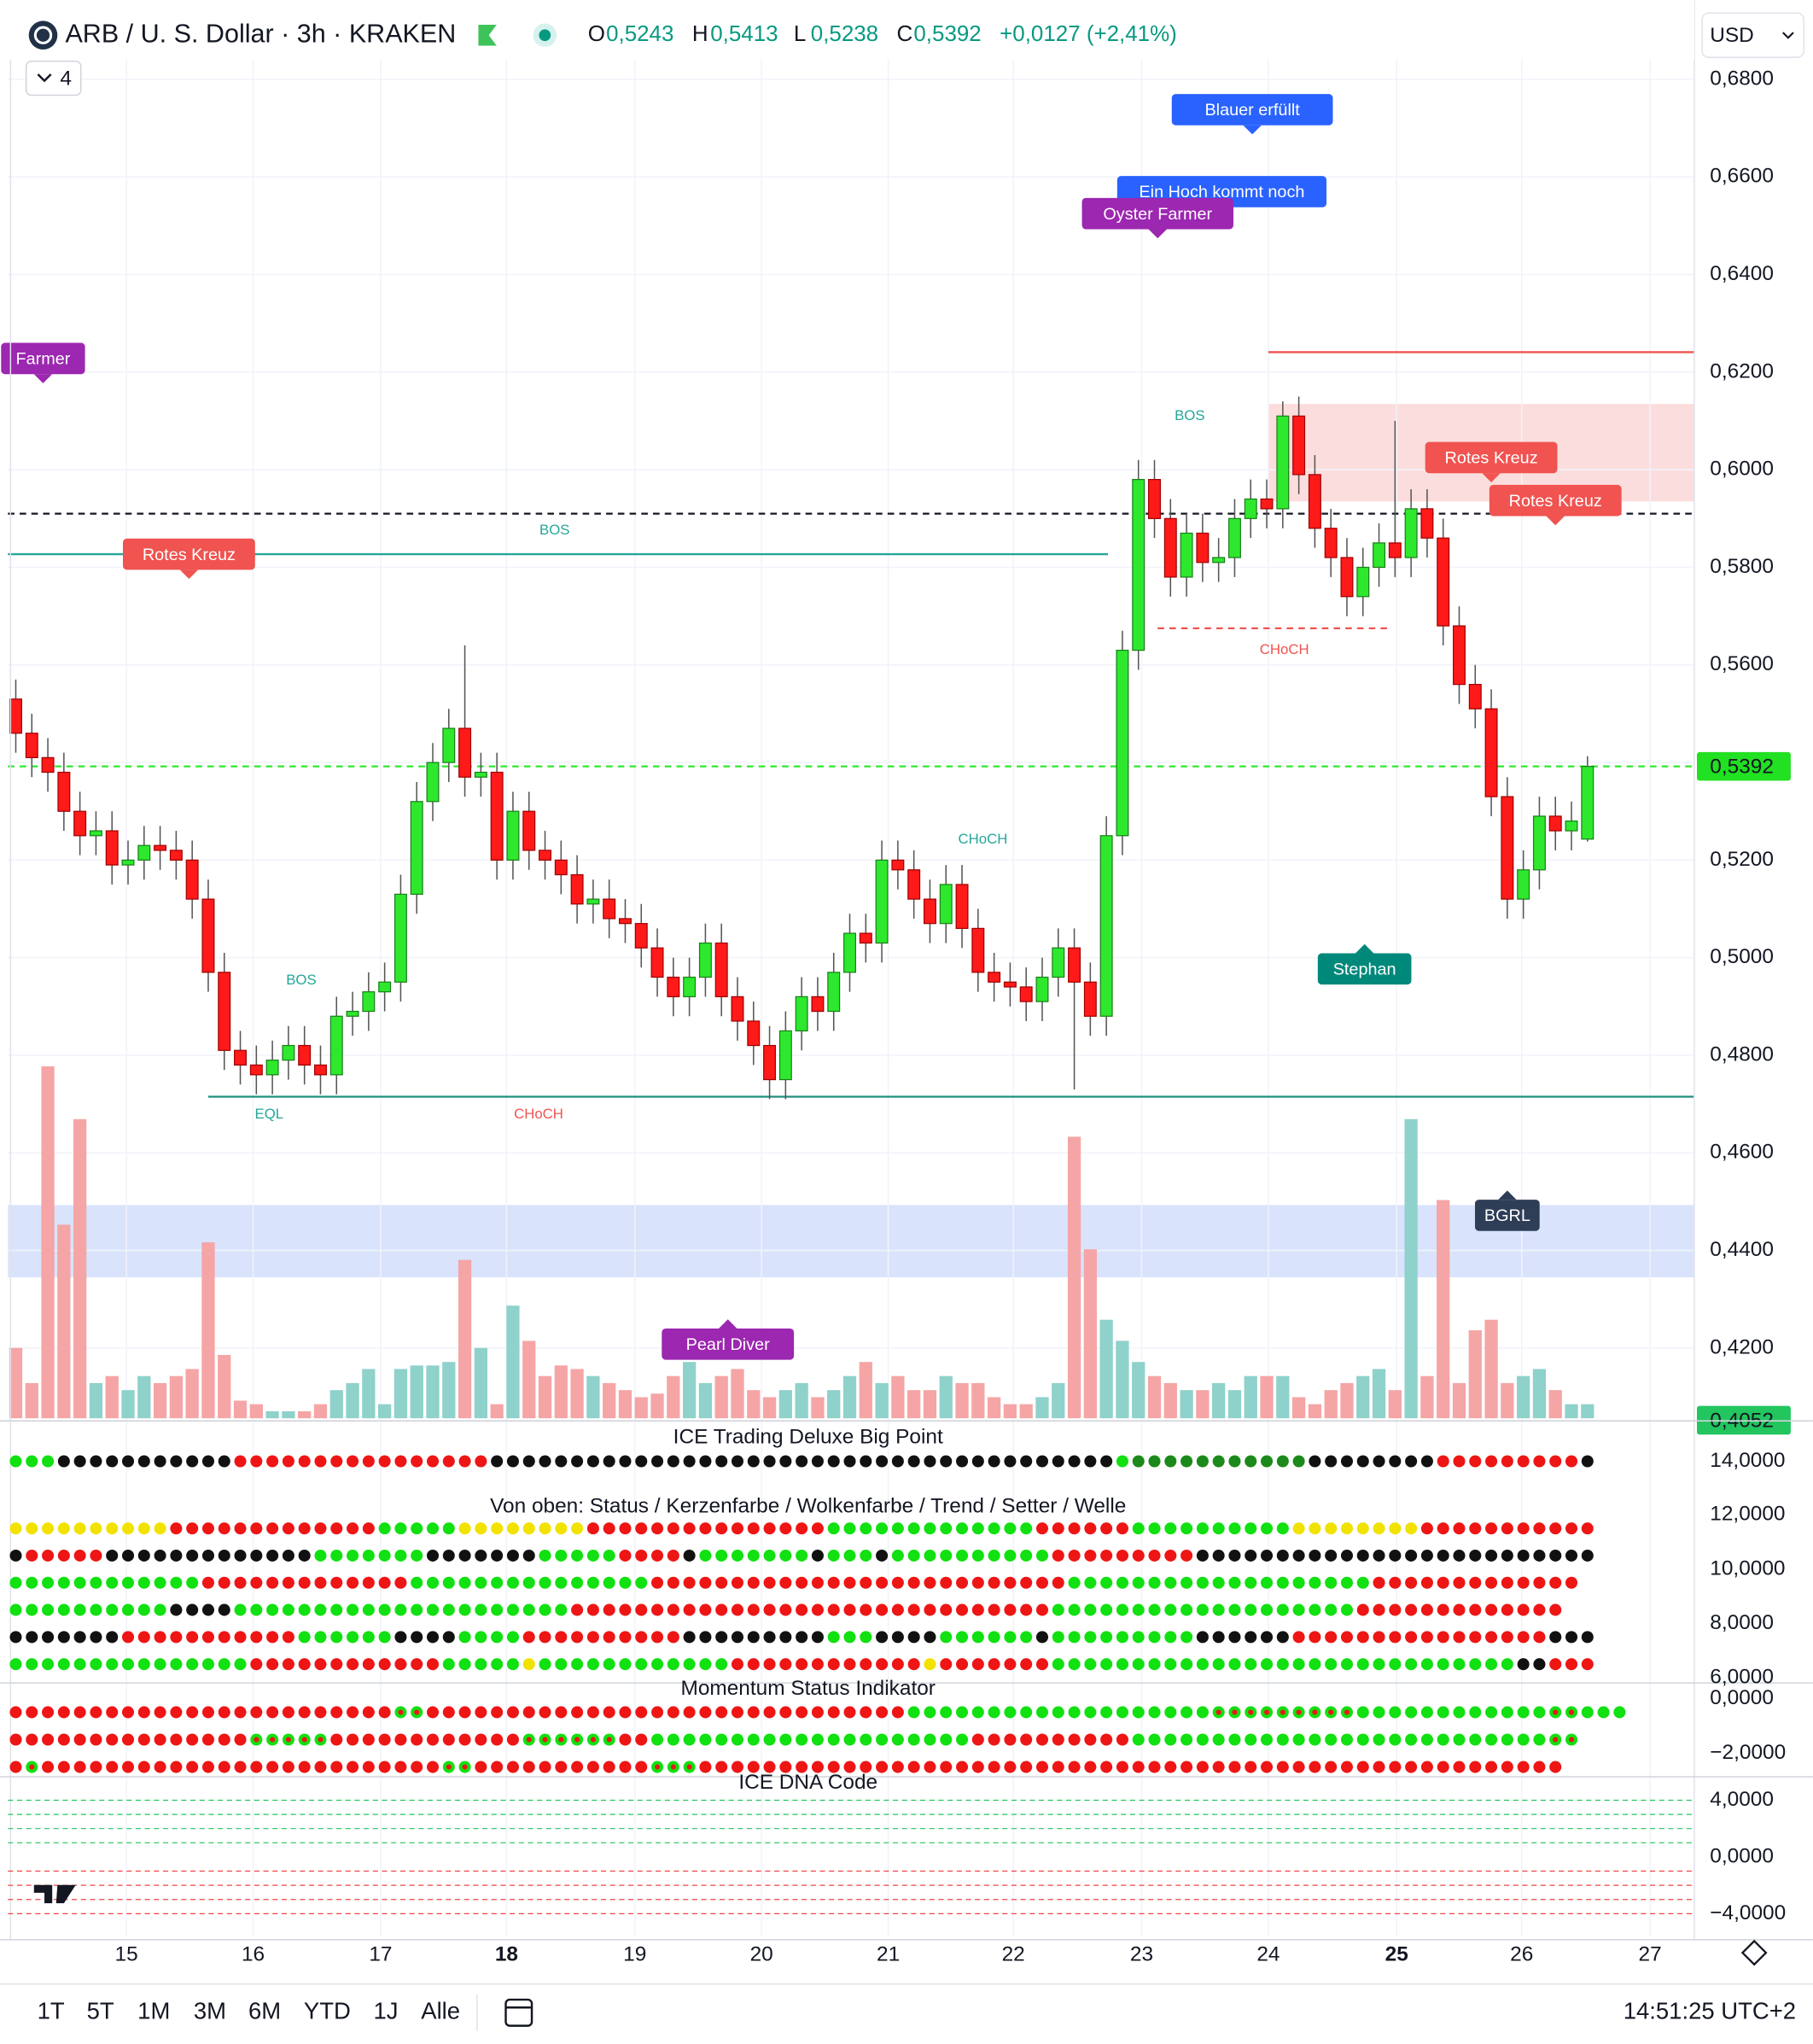 Image resolution: width=1813 pixels, height=2044 pixels. I want to click on y-tick-label: 0,5000, so click(1742, 956).